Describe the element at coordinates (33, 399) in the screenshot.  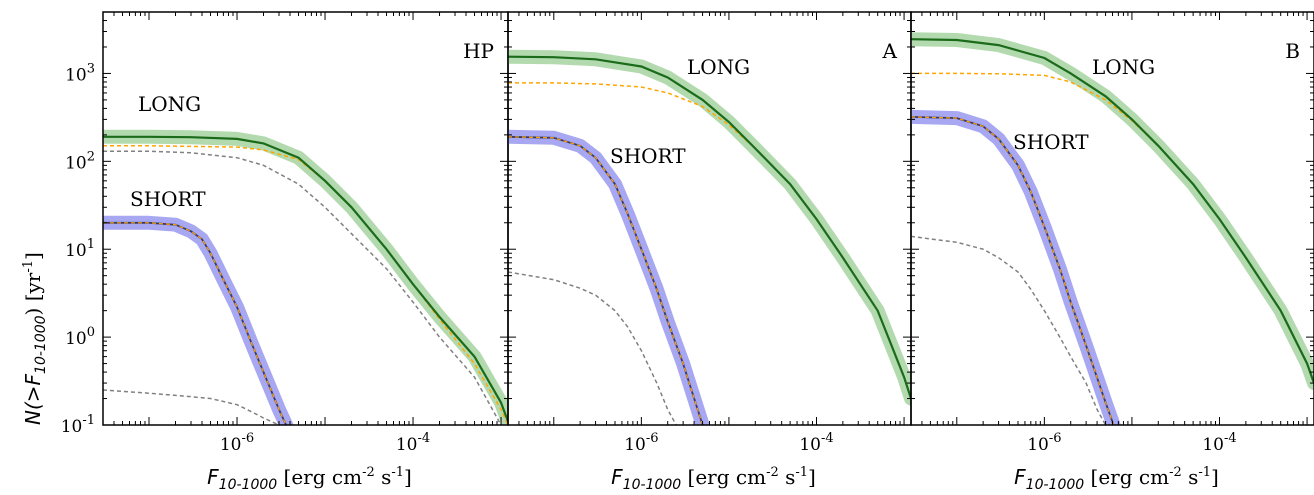
I see `y-axis-label-main: N(>F` at that location.